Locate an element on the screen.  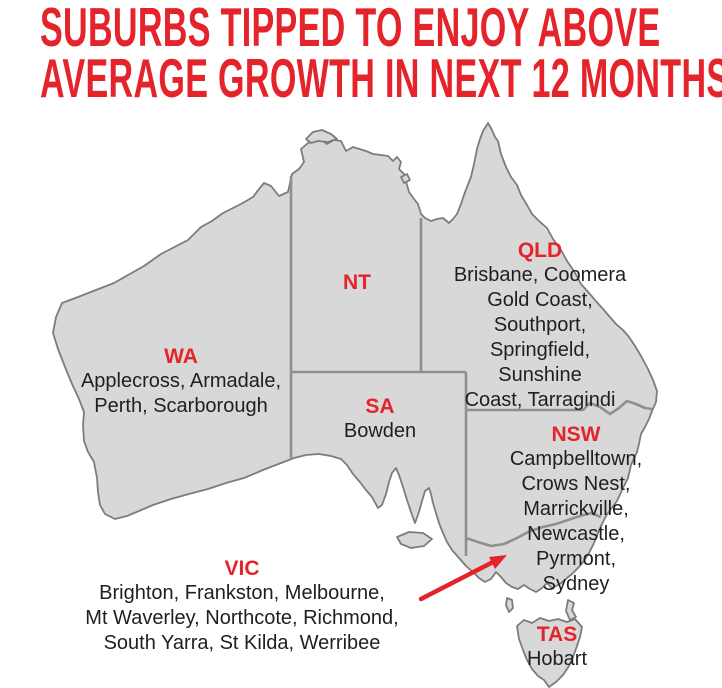
groote-island is located at coordinates (405, 178).